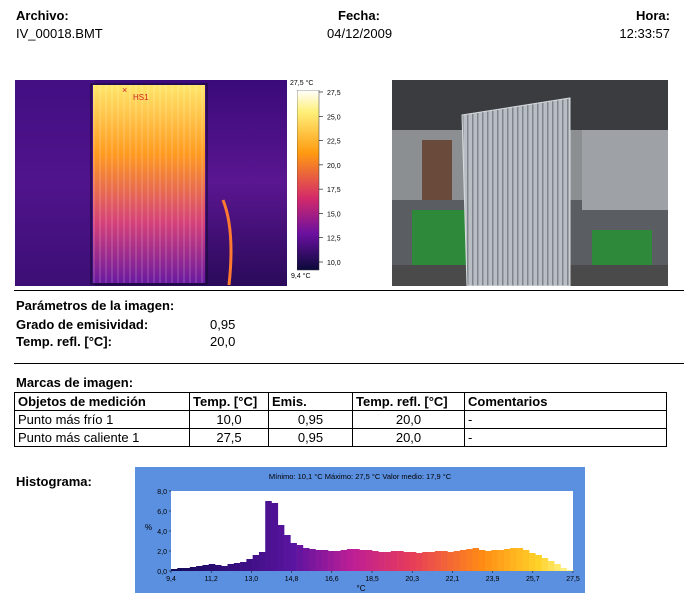 The height and width of the screenshot is (609, 700). What do you see at coordinates (493, 579) in the screenshot?
I see `x-tick-label: 23,9` at bounding box center [493, 579].